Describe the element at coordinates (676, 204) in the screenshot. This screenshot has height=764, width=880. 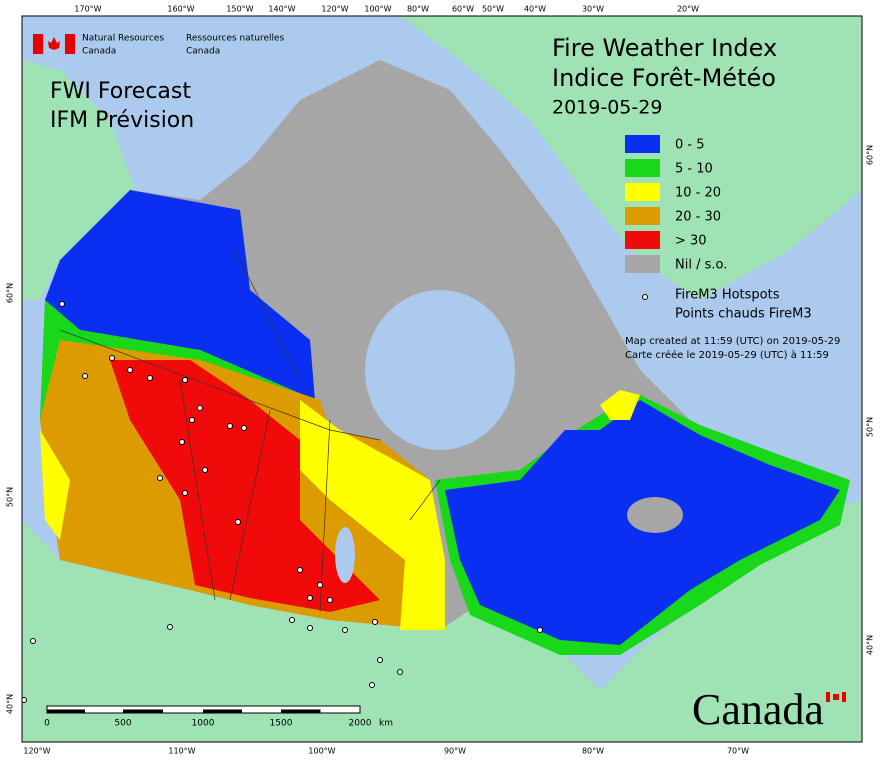
I see `legend: 0 - 5 5 - 10 10 - 20 20 - 30 > 30 Nil / s.o.` at that location.